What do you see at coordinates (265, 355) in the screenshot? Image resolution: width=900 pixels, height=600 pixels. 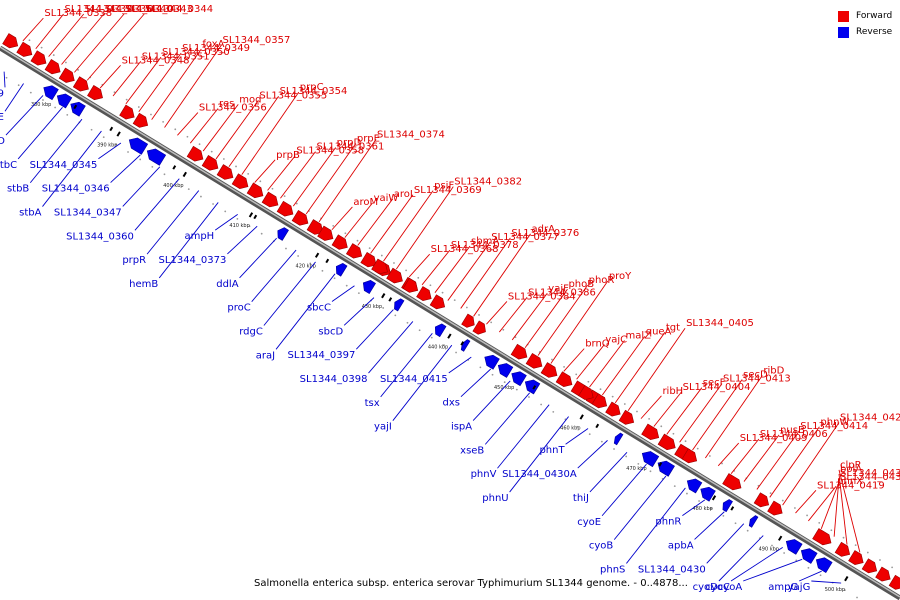 I see `reverse-gene-label: araJ` at bounding box center [265, 355].